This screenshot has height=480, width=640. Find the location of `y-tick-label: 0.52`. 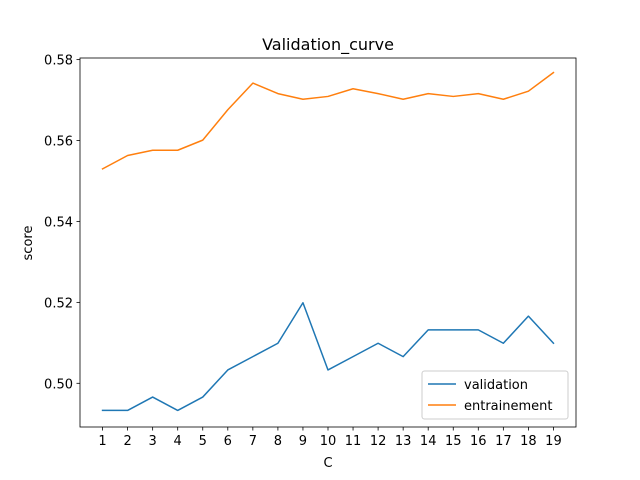

y-tick-label: 0.52 is located at coordinates (58, 303).